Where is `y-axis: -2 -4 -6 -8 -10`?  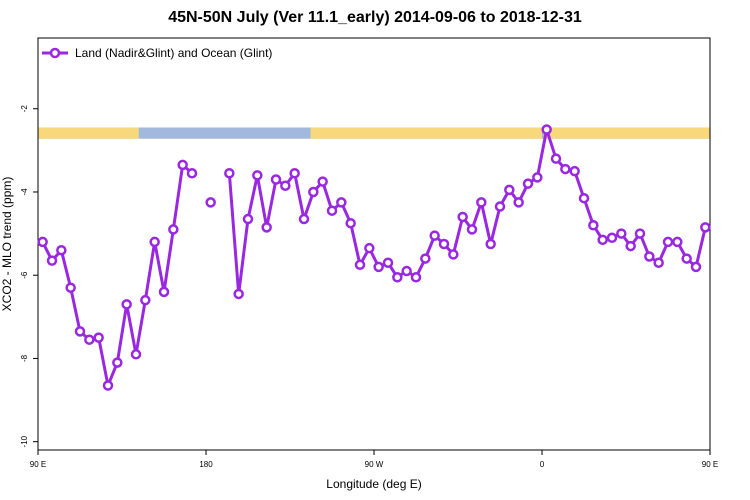 y-axis: -2 -4 -6 -8 -10 is located at coordinates (29, 276).